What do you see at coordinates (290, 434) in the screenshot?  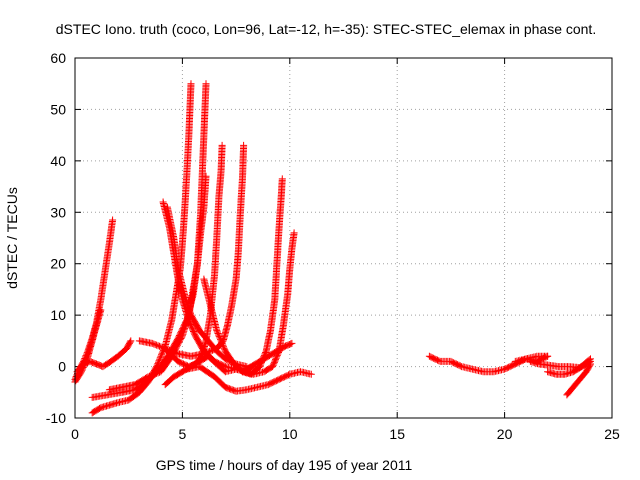 I see `x-tick-label: 10` at bounding box center [290, 434].